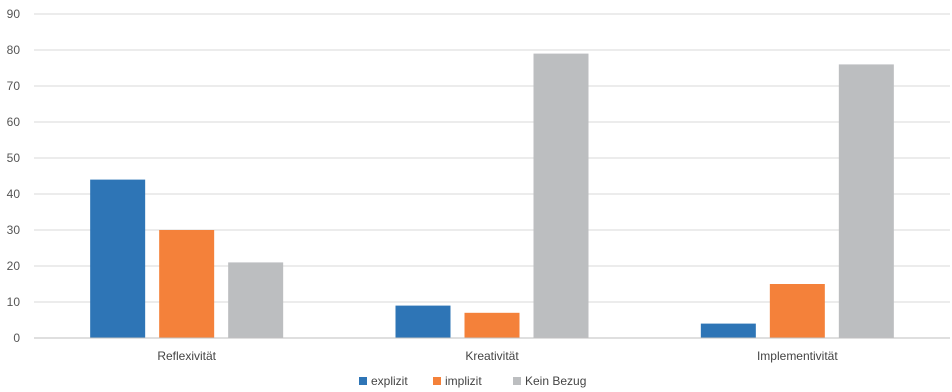  I want to click on legend-swatch-kein-bezug, so click(517, 381).